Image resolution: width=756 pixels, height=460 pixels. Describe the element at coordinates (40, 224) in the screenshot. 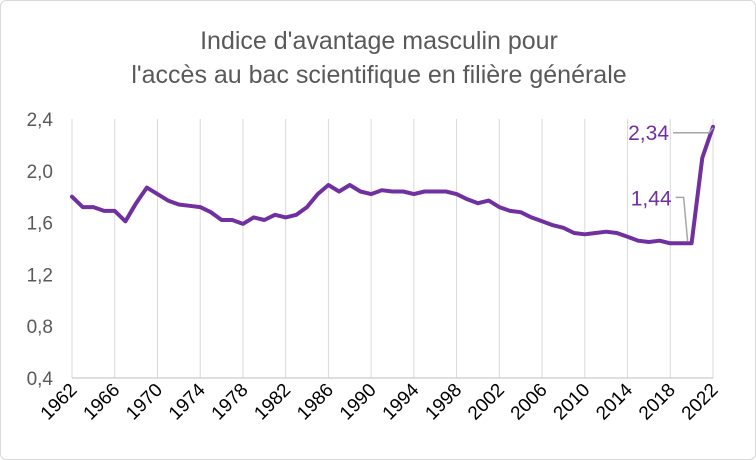

I see `y-tick-label-3: 1,6` at that location.